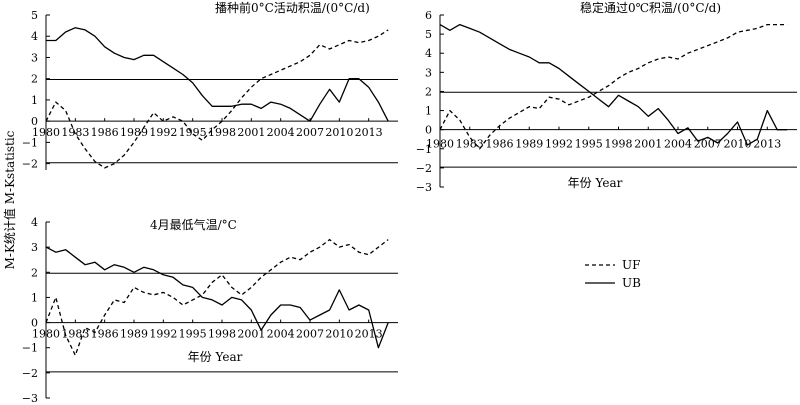 Image resolution: width=800 pixels, height=405 pixels. I want to click on panel-title: 稳定通过0℃积温/(0°C/d), so click(650, 7).